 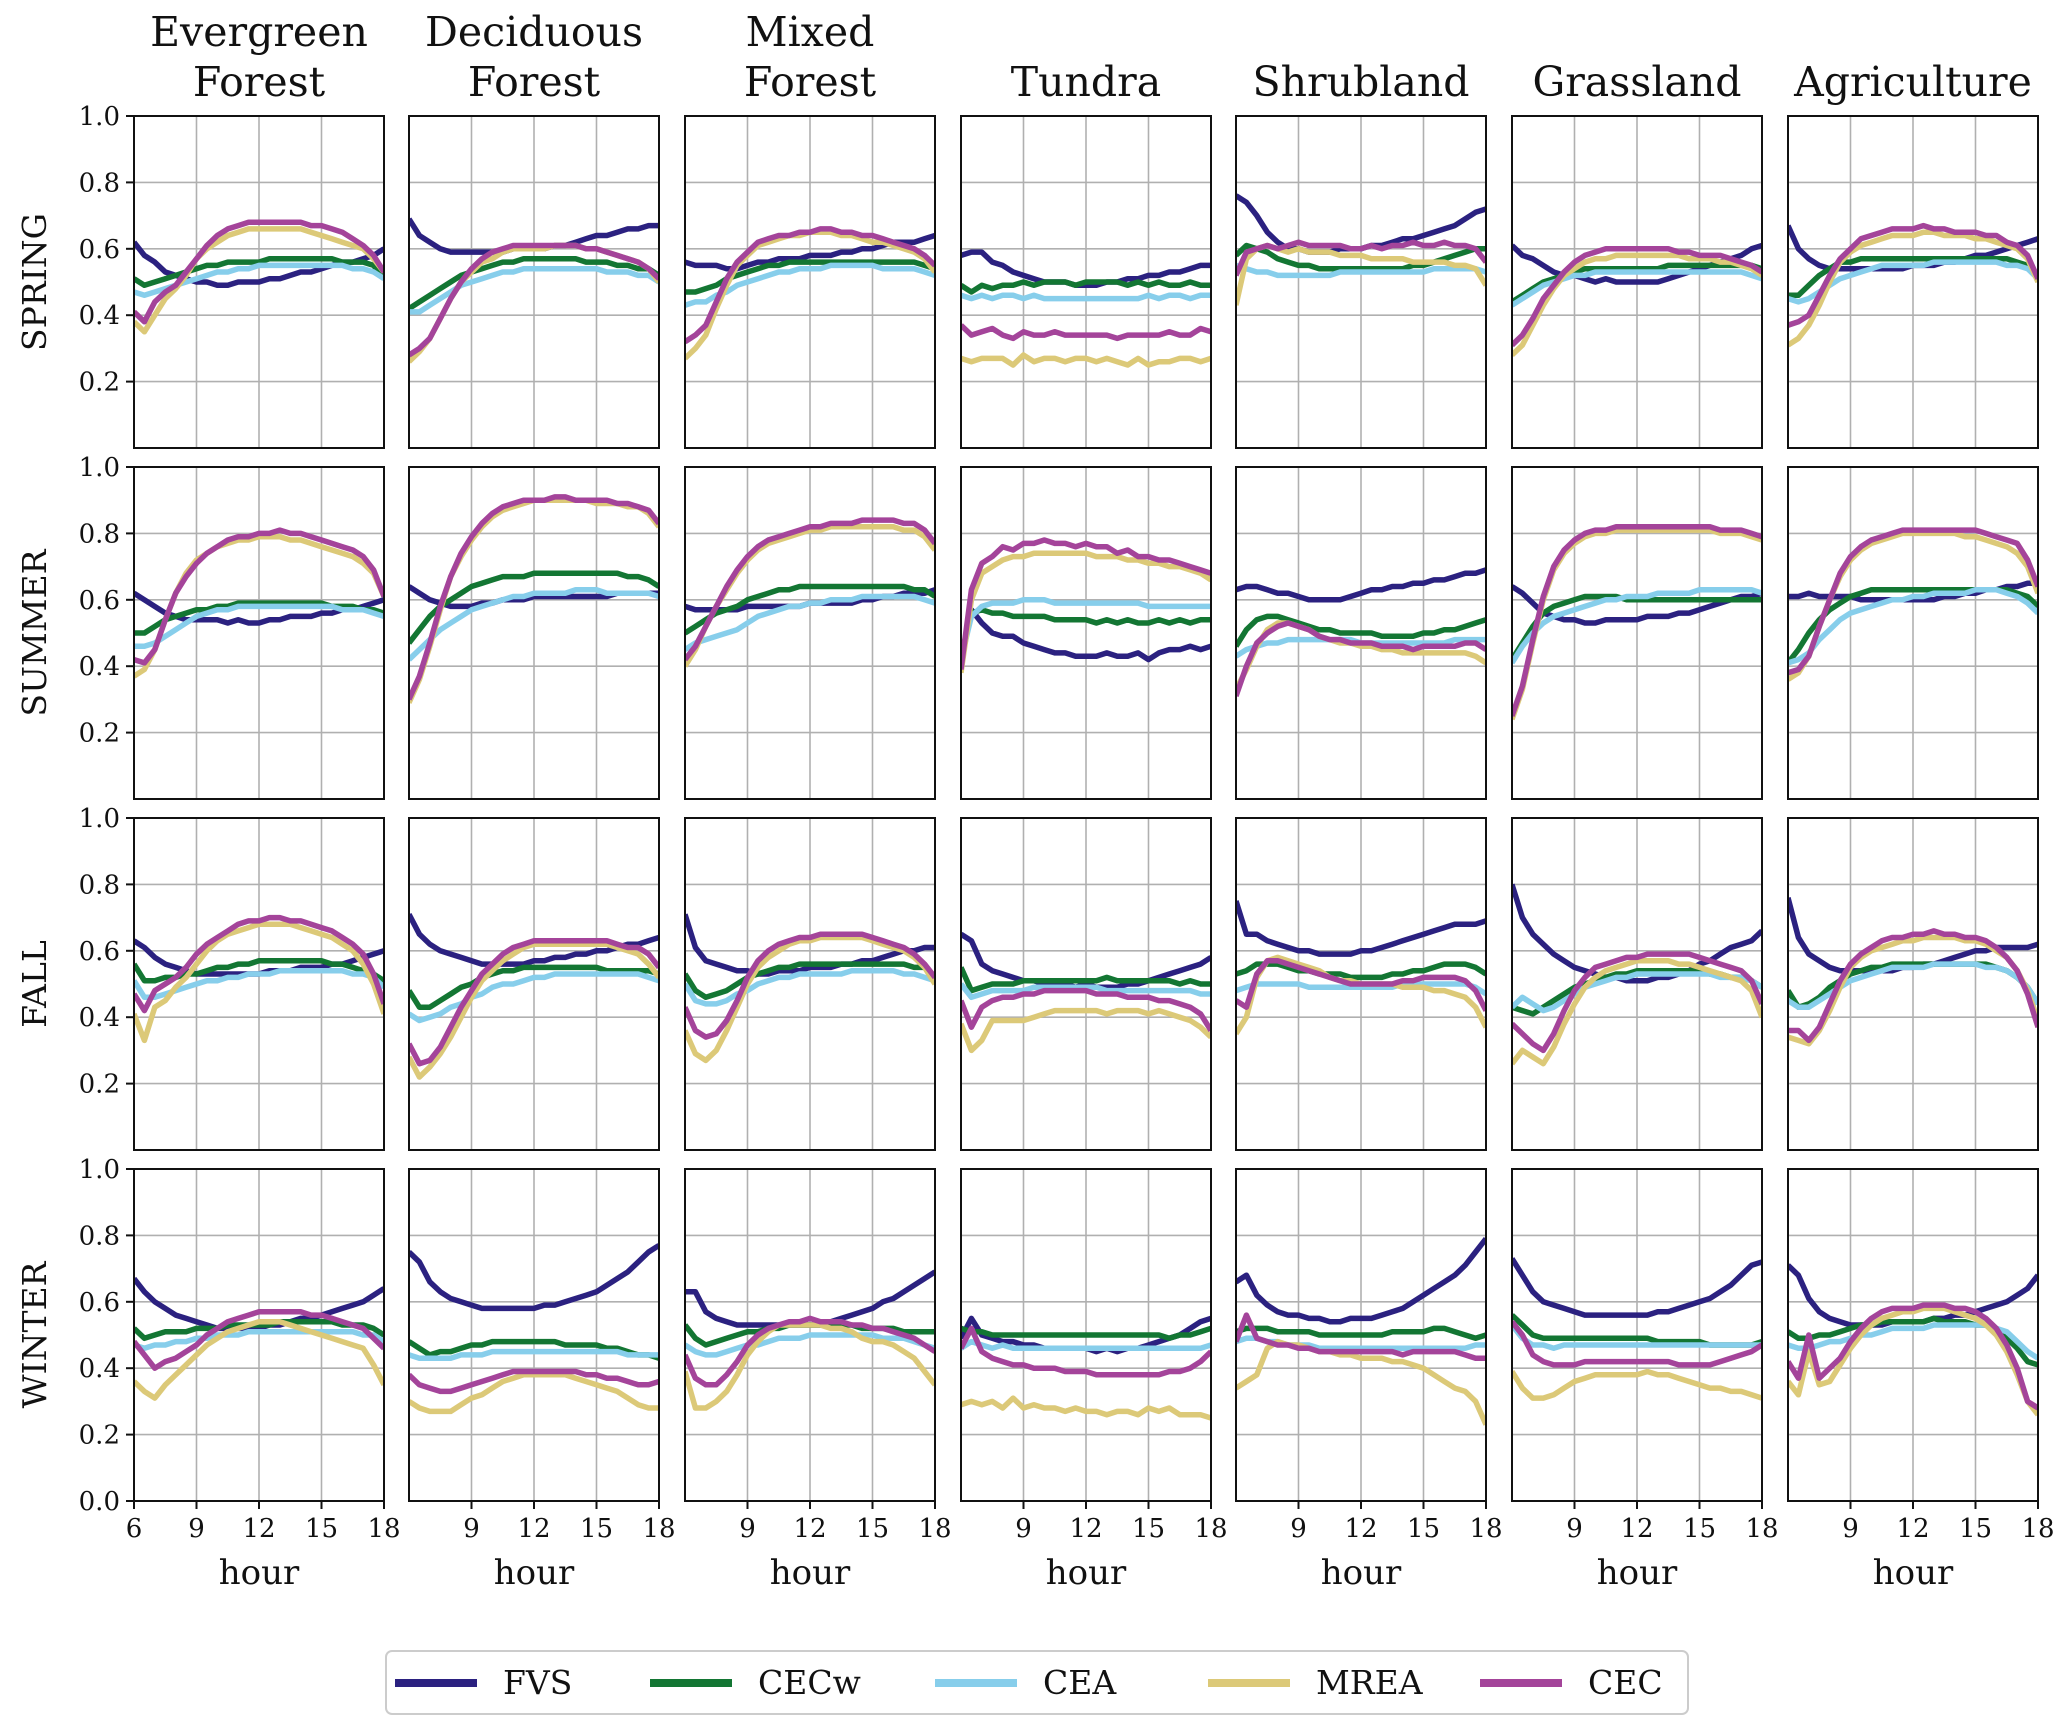 I want to click on panel-winter-agriculture: 9 12 15 18 hour, so click(x=1921, y=1380).